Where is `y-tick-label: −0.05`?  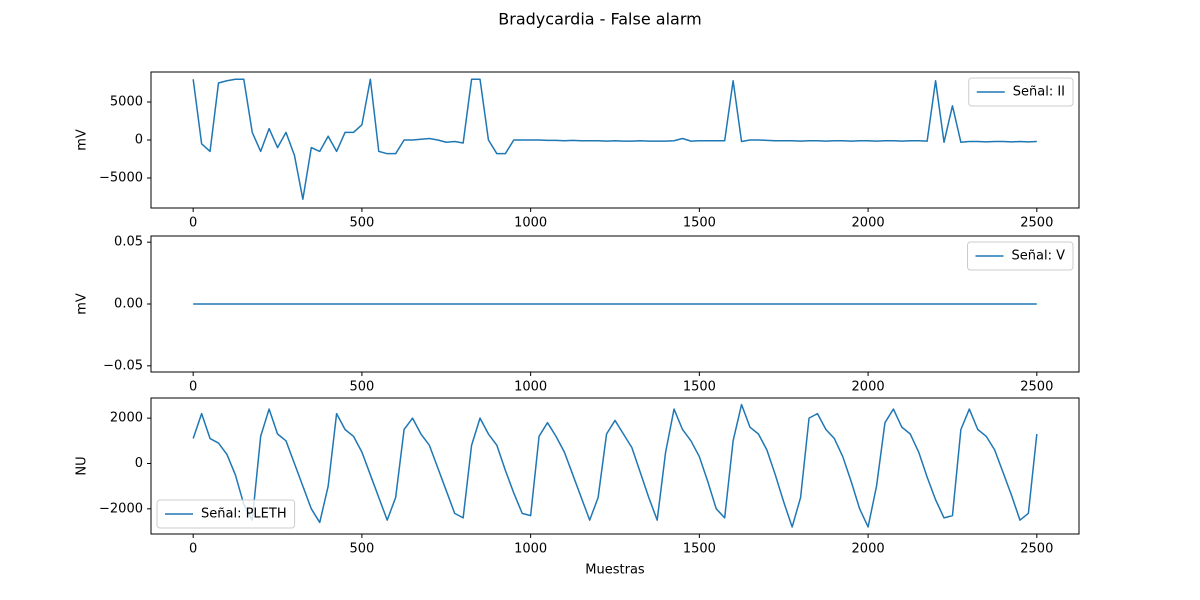
y-tick-label: −0.05 is located at coordinates (123, 365).